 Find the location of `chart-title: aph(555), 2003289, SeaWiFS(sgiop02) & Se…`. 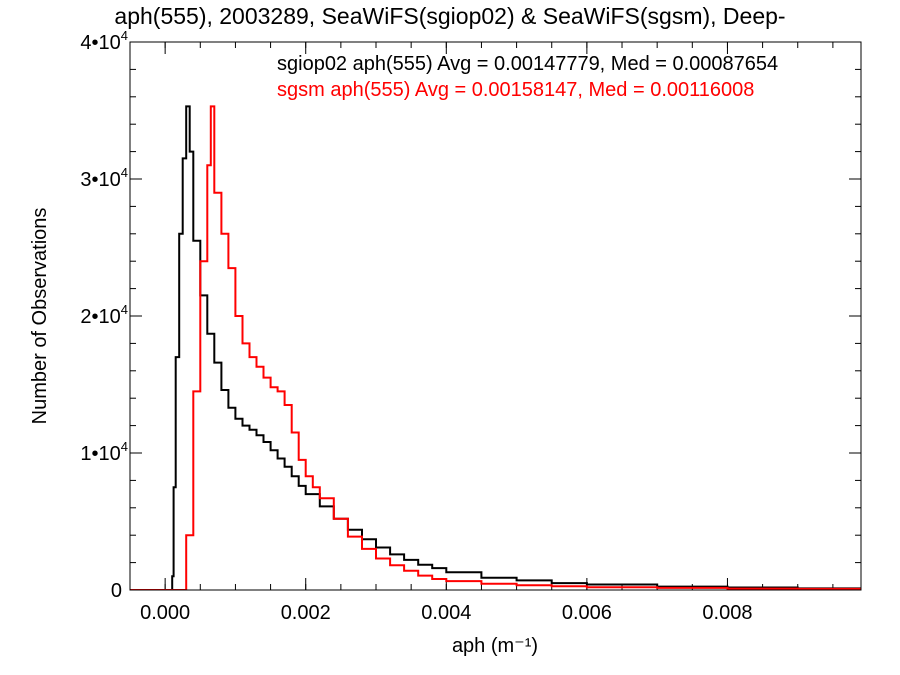

chart-title: aph(555), 2003289, SeaWiFS(sgiop02) & Se… is located at coordinates (449, 16).